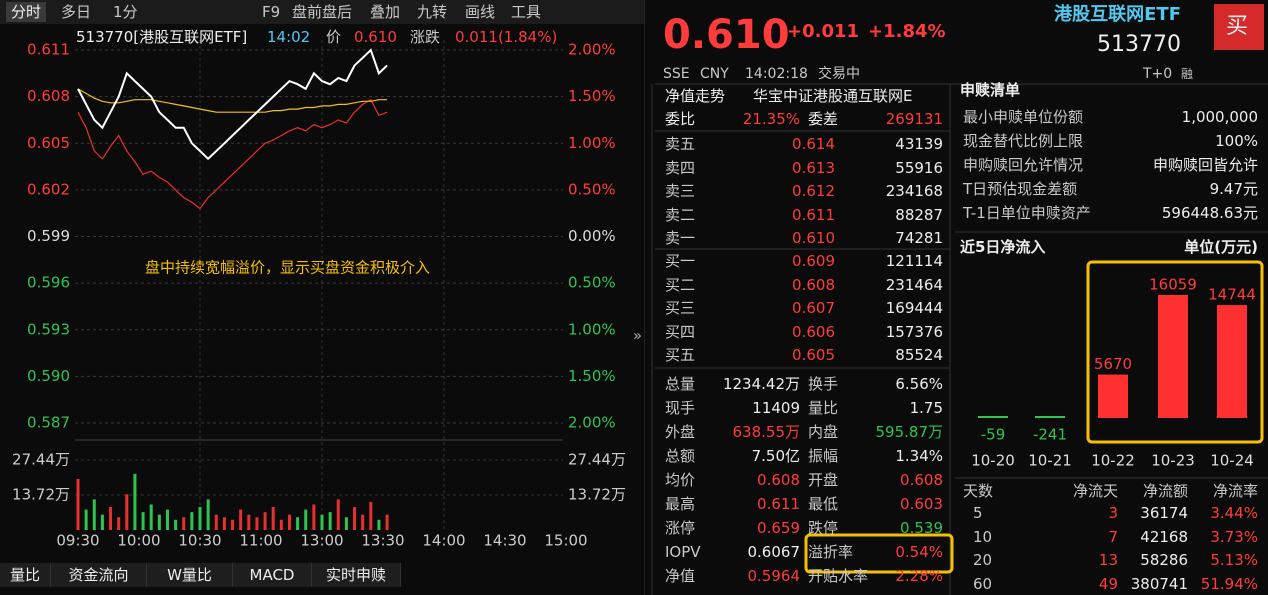  What do you see at coordinates (356, 575) in the screenshot?
I see `bottom-tab: 实时申赎` at bounding box center [356, 575].